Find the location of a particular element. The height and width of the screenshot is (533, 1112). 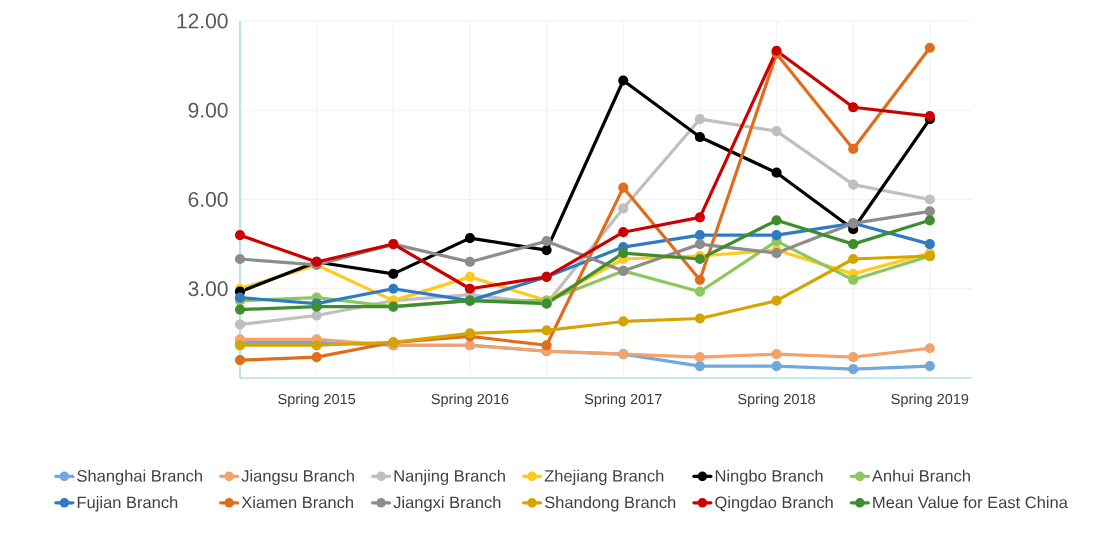

legend-label: Shanghai Branch is located at coordinates (139, 477).